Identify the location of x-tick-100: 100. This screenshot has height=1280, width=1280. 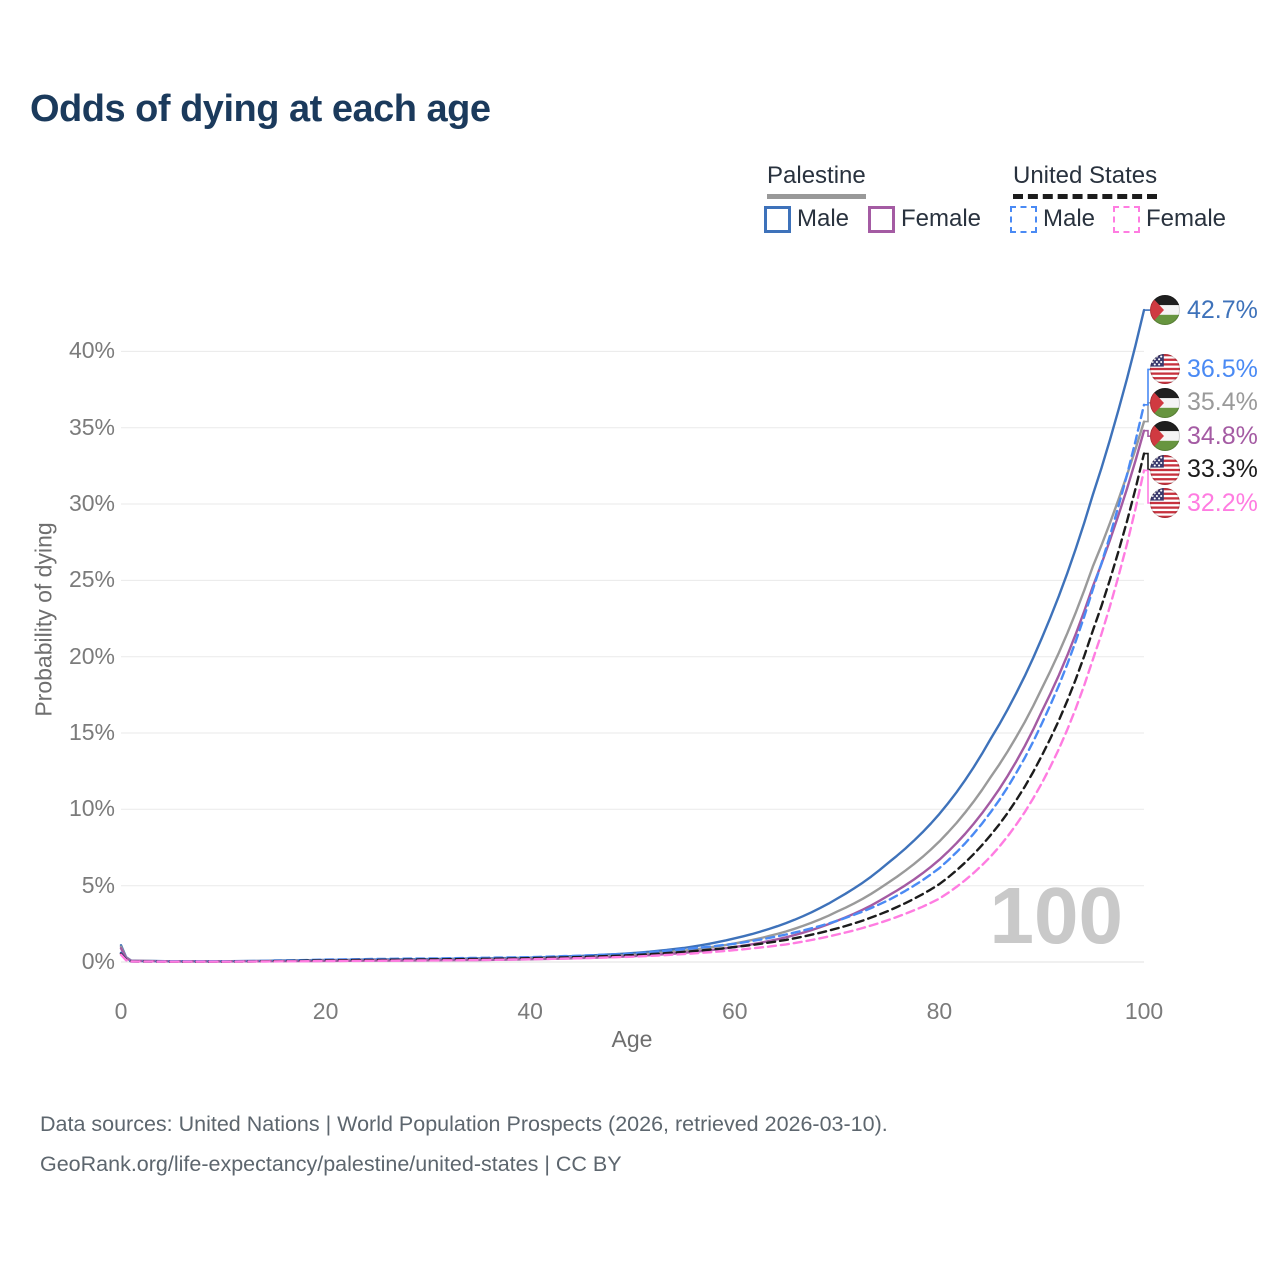
(1144, 1011).